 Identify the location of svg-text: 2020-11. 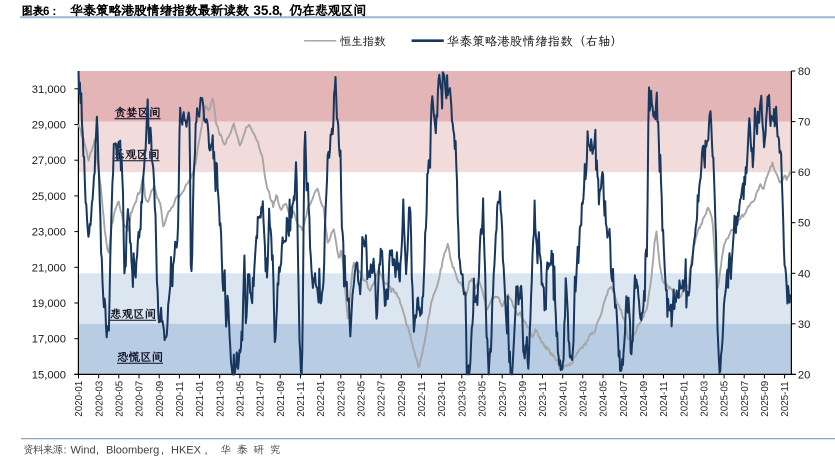
(180, 398).